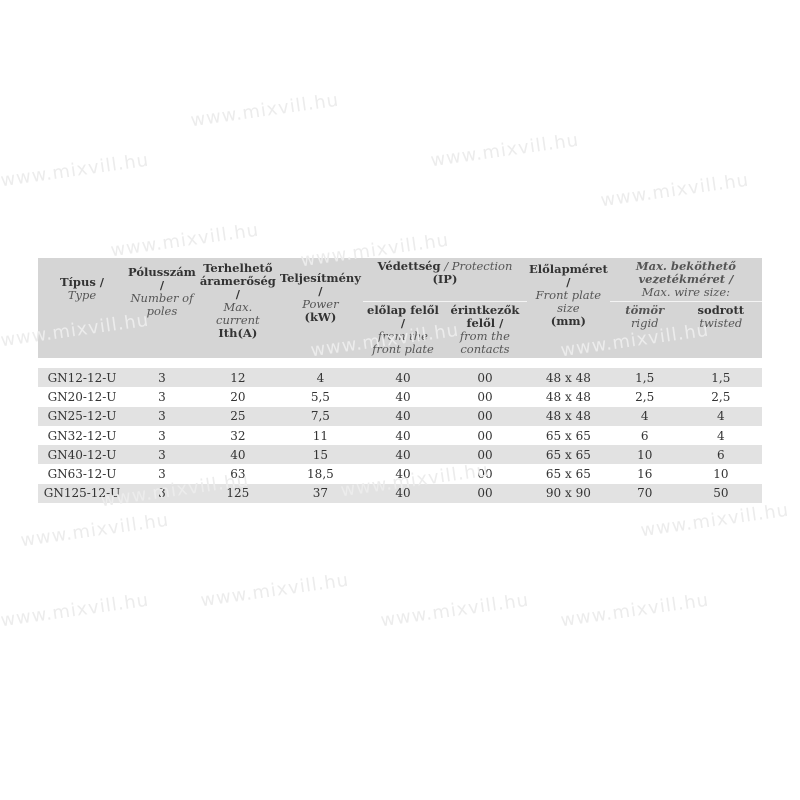 The image size is (800, 800). Describe the element at coordinates (444, 280) in the screenshot. I see `col-protection: Védettség / Protection (IP)` at that location.